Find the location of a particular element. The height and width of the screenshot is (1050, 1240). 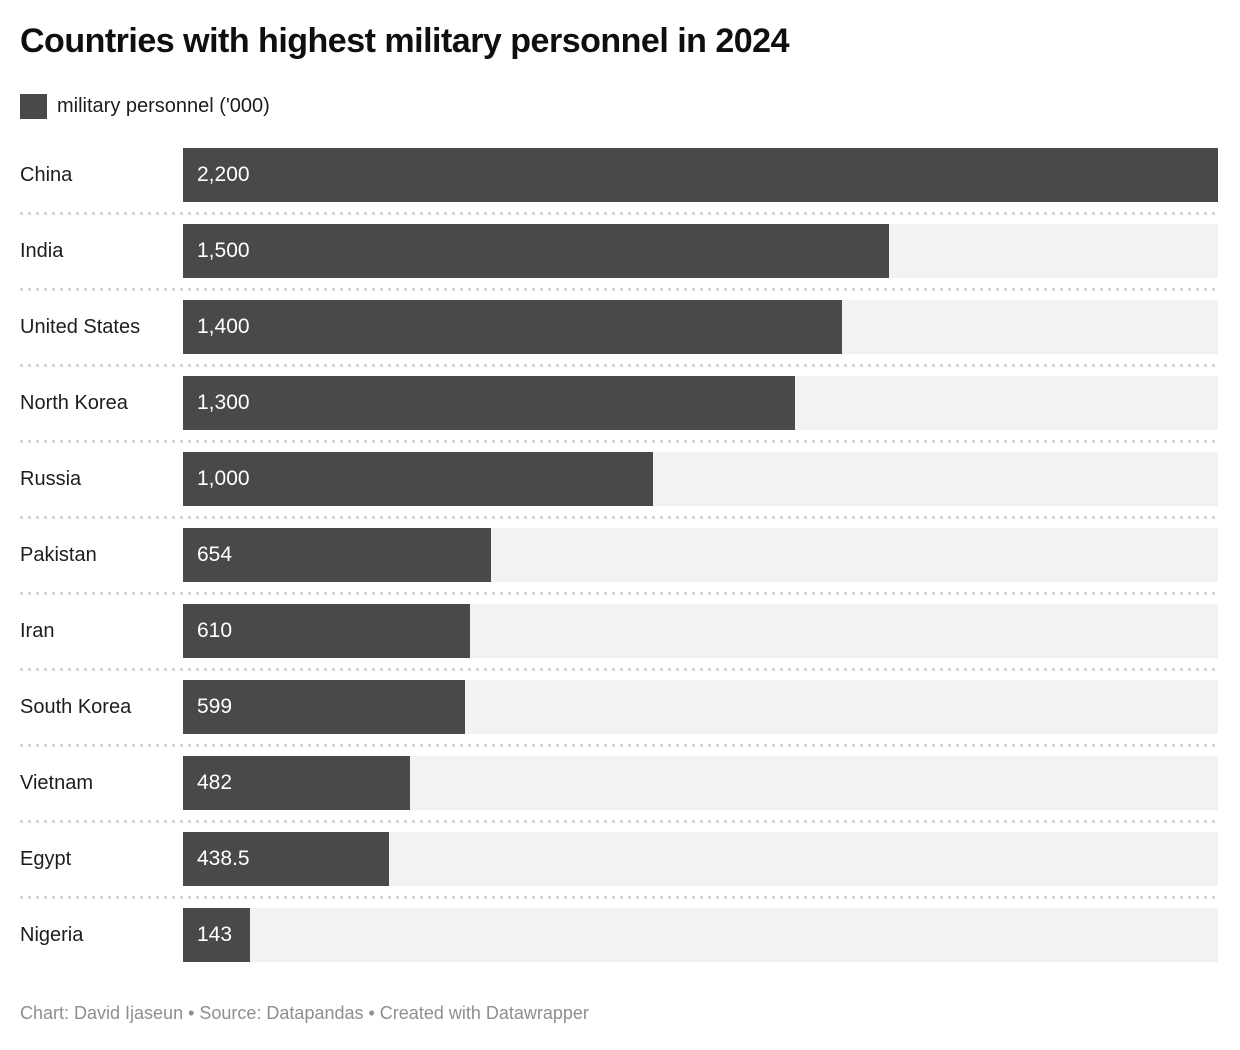

country-label: China is located at coordinates (46, 174).